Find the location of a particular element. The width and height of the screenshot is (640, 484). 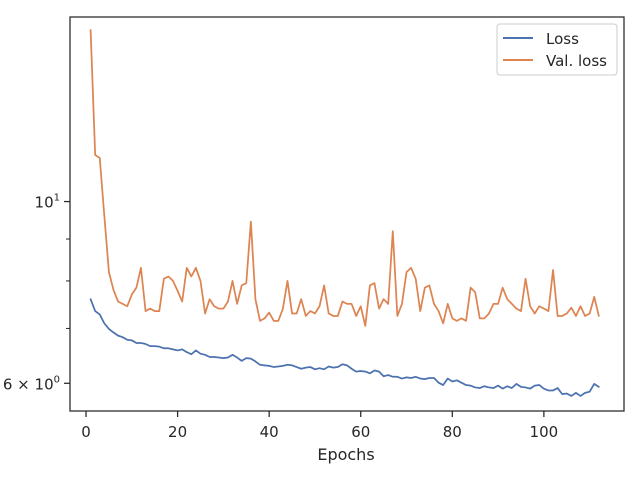

x-tick-label: 20 is located at coordinates (177, 432).